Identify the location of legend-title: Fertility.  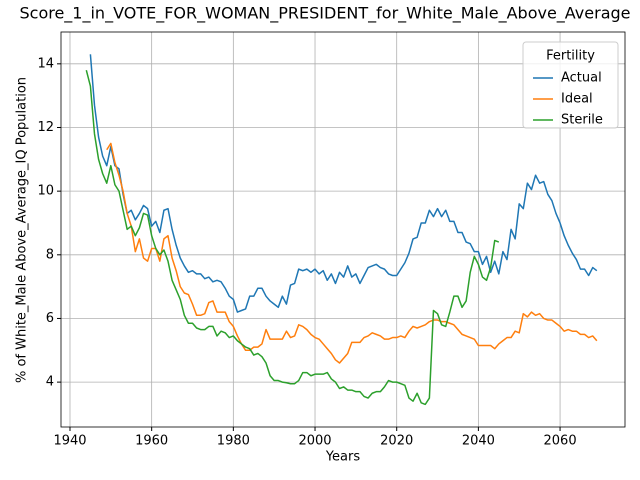
(570, 56).